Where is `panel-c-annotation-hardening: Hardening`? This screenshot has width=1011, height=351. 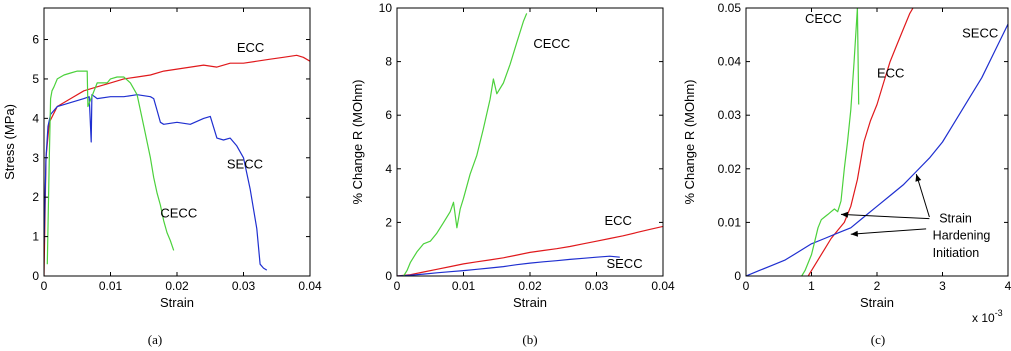
panel-c-annotation-hardening: Hardening is located at coordinates (962, 236).